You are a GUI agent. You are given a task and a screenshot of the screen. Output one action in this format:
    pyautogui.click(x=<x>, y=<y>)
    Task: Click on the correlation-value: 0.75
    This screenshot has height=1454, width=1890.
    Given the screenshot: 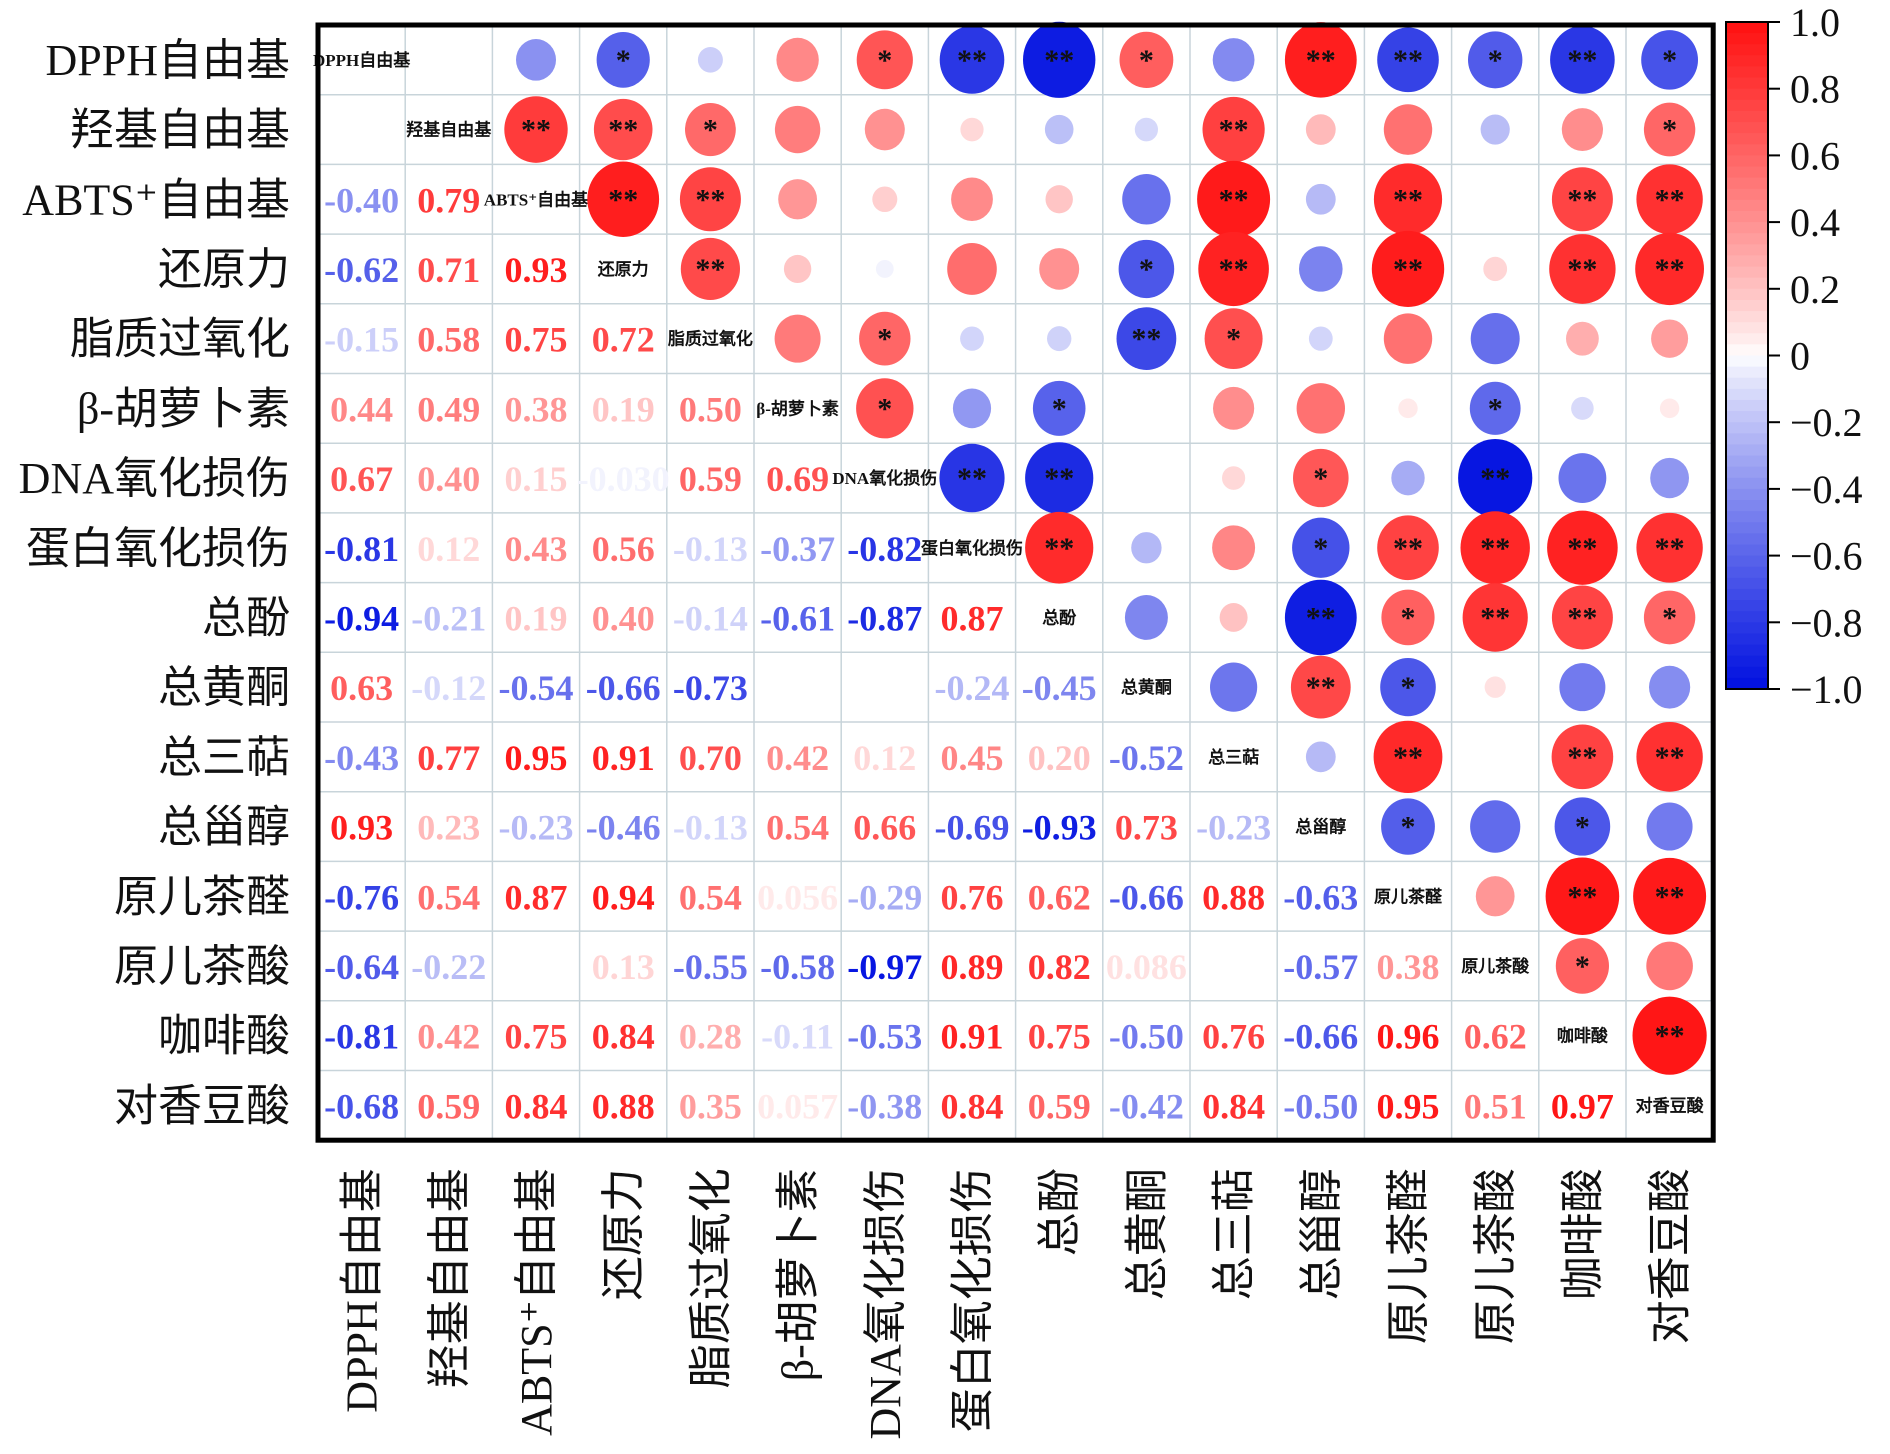 What is the action you would take?
    pyautogui.click(x=536, y=1037)
    